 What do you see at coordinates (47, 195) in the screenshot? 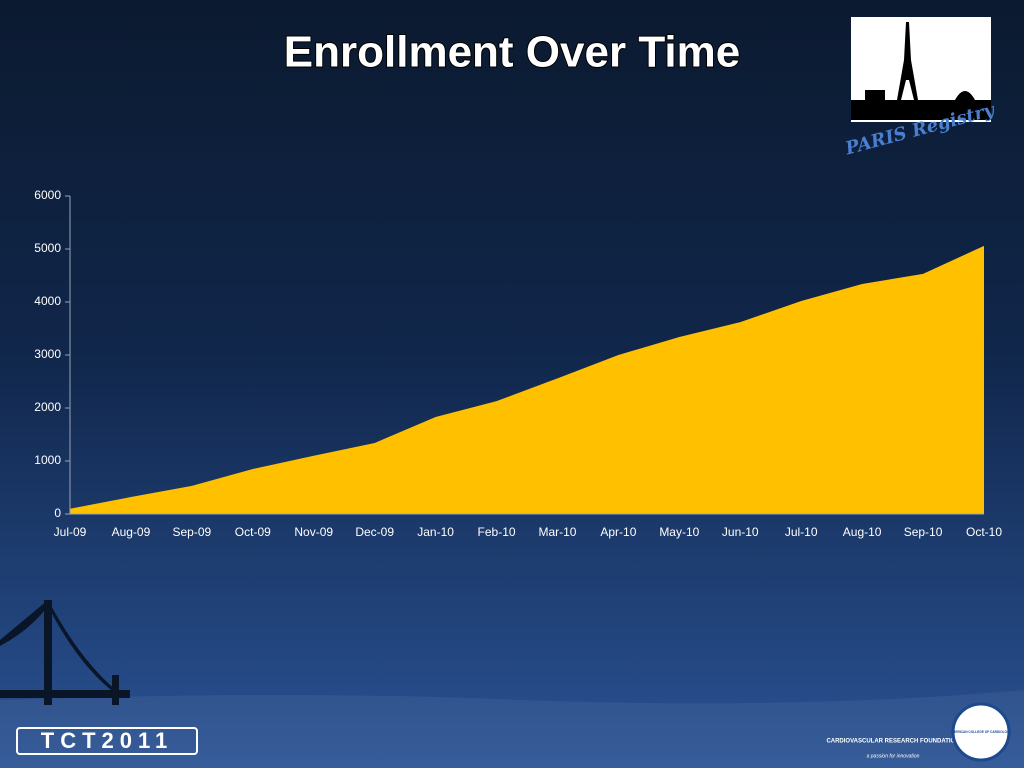
I see `y-tick-label: 6000` at bounding box center [47, 195].